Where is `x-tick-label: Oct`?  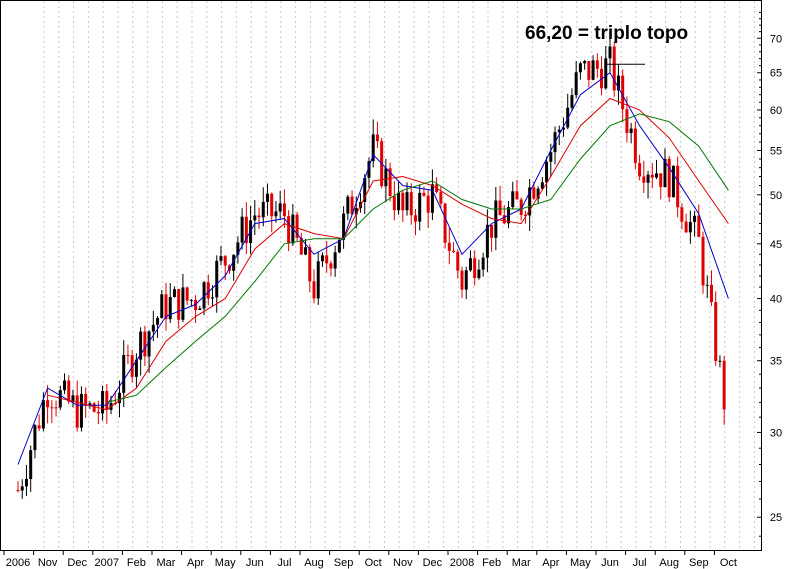 x-tick-label: Oct is located at coordinates (728, 563).